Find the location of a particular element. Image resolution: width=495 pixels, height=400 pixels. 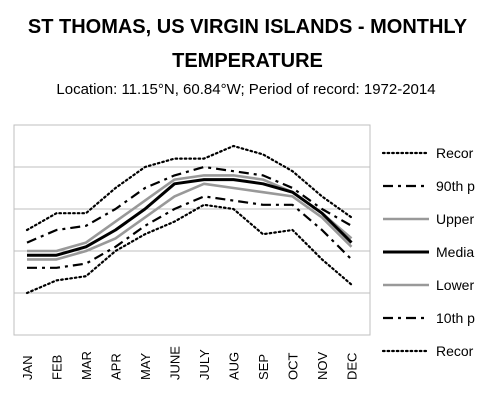

x-tick-label: MAY is located at coordinates (145, 366).